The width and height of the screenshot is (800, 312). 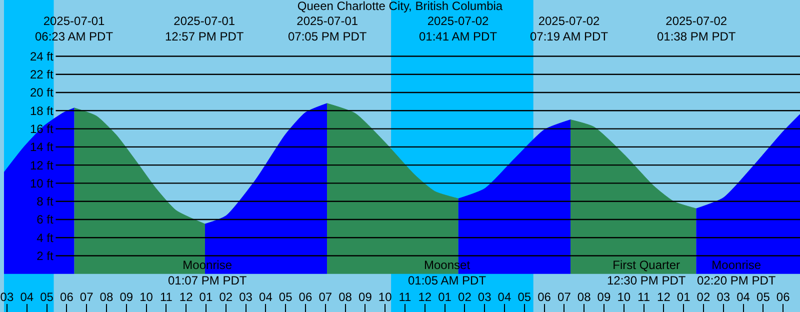 What do you see at coordinates (204, 29) in the screenshot?
I see `annotation: 2025-07-01 12:57 PM PDT` at bounding box center [204, 29].